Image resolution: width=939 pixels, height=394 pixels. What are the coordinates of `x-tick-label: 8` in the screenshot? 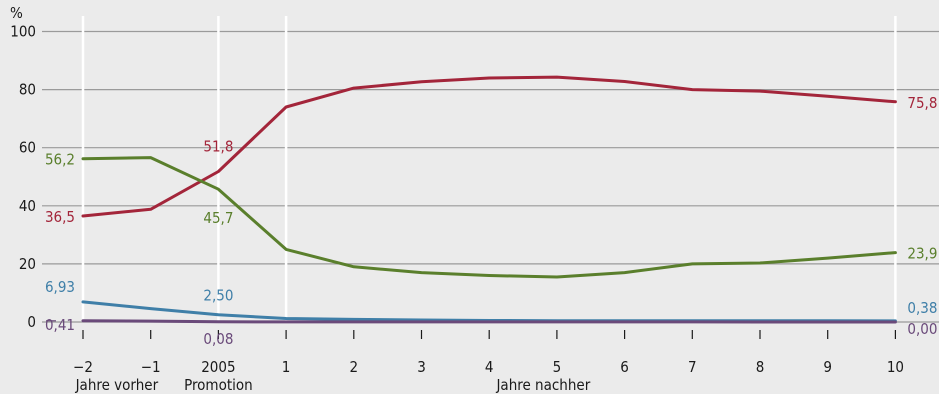 It's located at (760, 367).